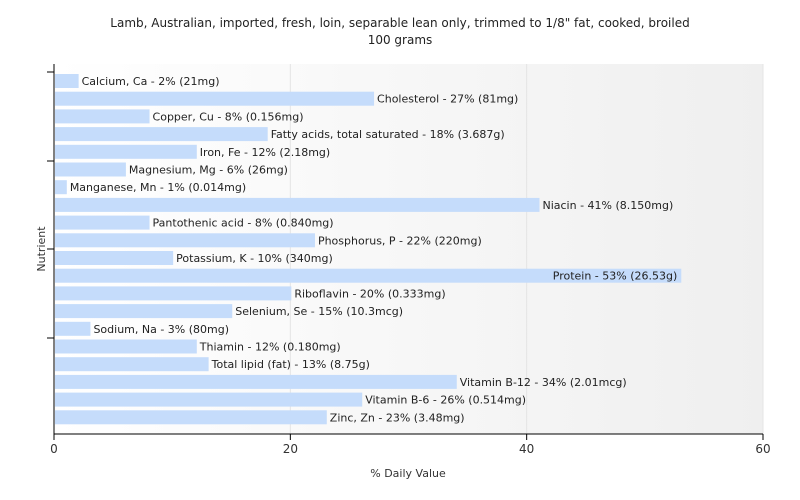 The height and width of the screenshot is (500, 800). What do you see at coordinates (445, 400) in the screenshot?
I see `bar-label: Vitamin B-6 - 26% (0.514mg)` at bounding box center [445, 400].